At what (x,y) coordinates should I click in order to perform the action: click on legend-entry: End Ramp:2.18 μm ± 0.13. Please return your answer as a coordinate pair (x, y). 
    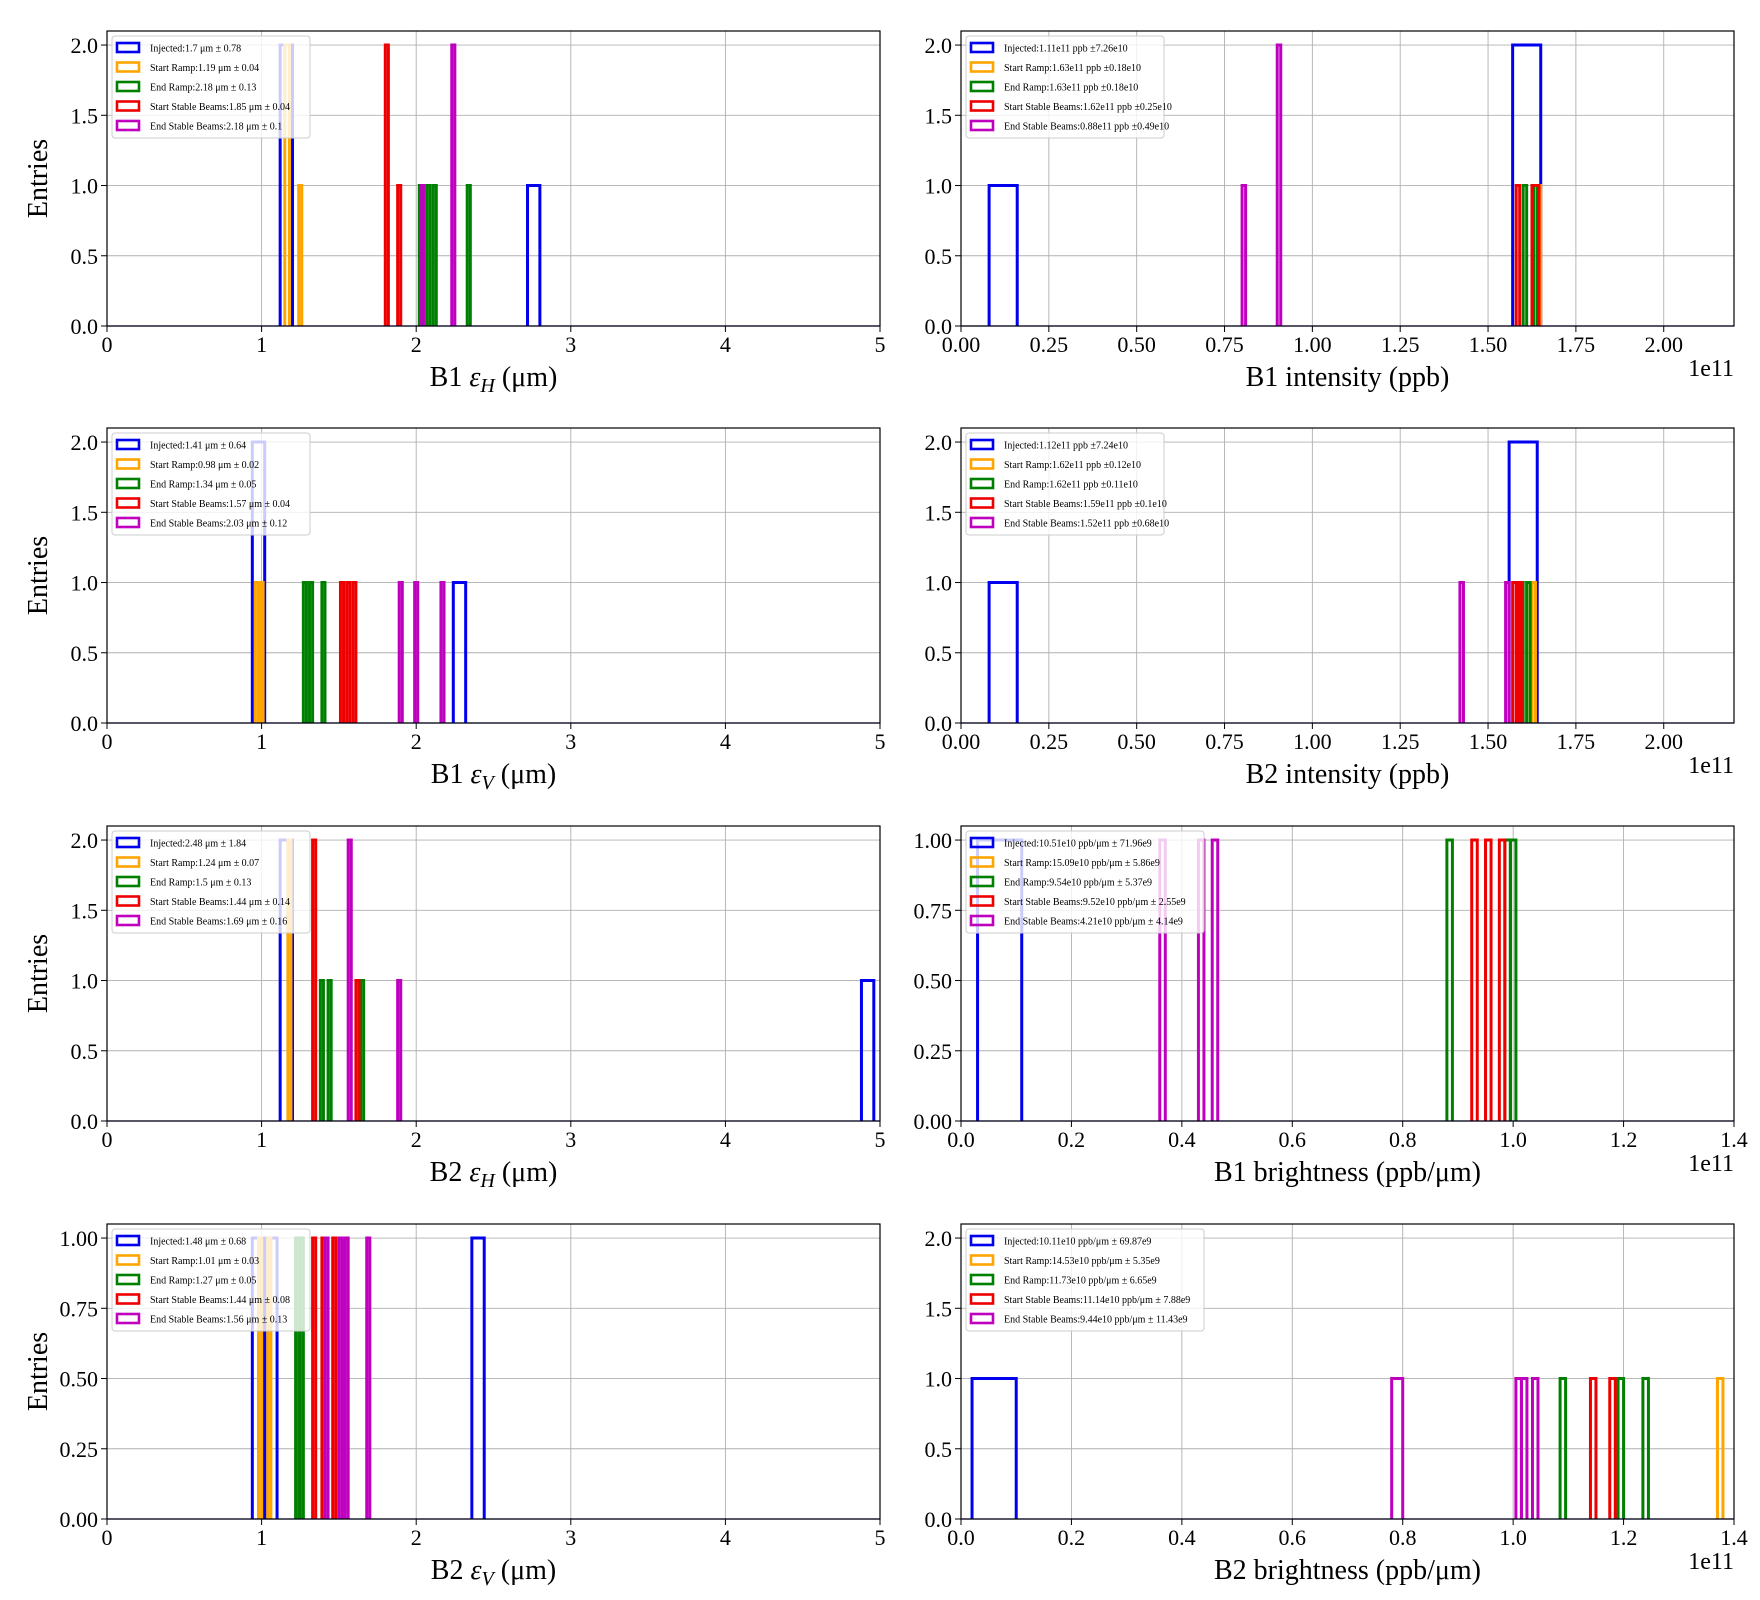
    Looking at the image, I should click on (203, 88).